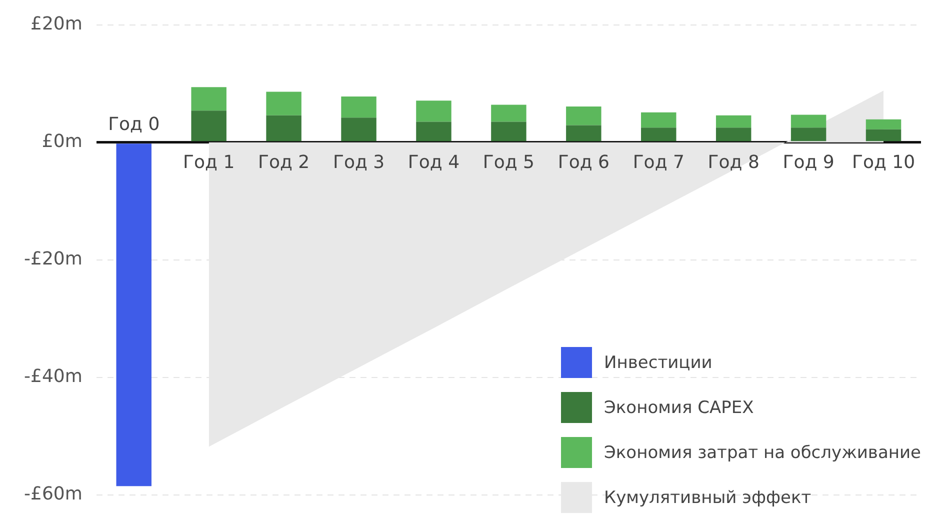 The image size is (935, 521). I want to click on x-tick-label: Год 3, so click(358, 163).